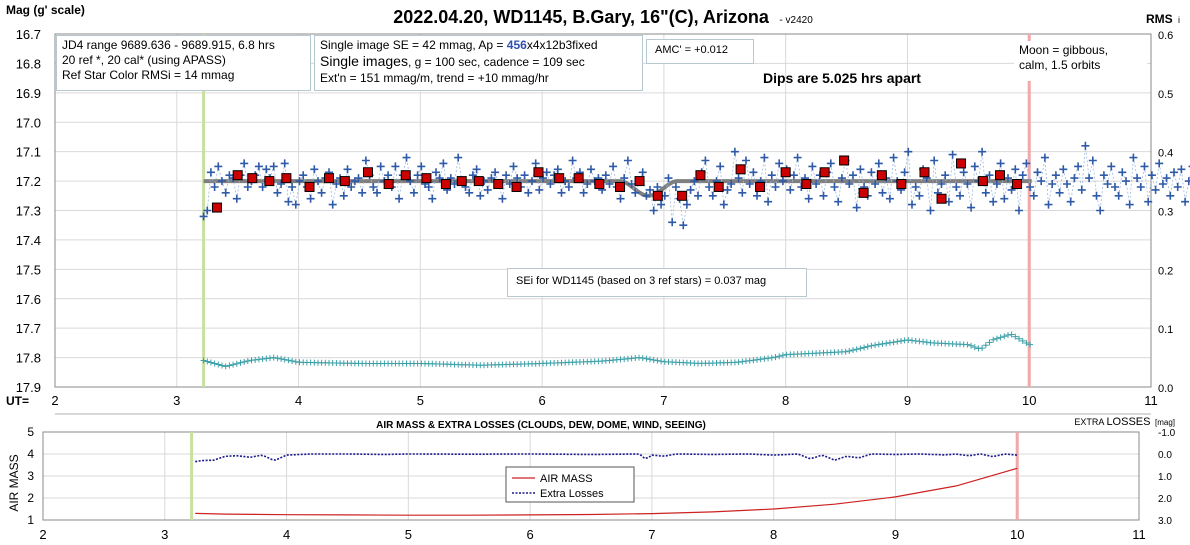 The height and width of the screenshot is (545, 1190). Describe the element at coordinates (28, 269) in the screenshot. I see `main-y-tick-label: 17.5` at that location.